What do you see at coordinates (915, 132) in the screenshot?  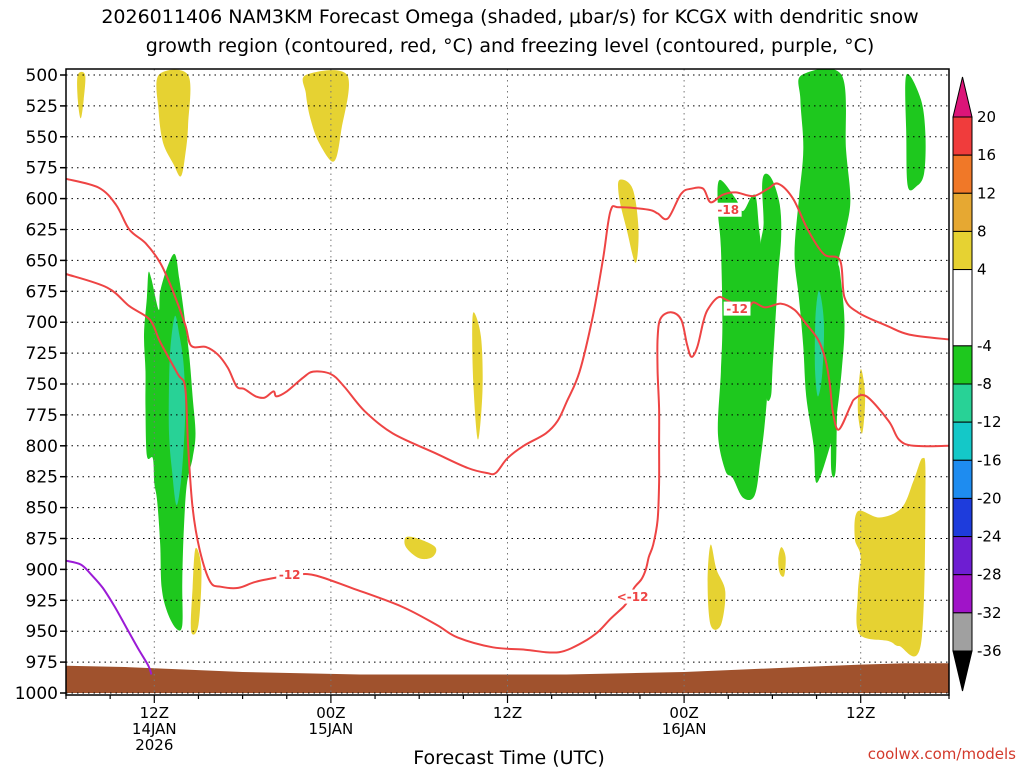 I see `green-region-e` at bounding box center [915, 132].